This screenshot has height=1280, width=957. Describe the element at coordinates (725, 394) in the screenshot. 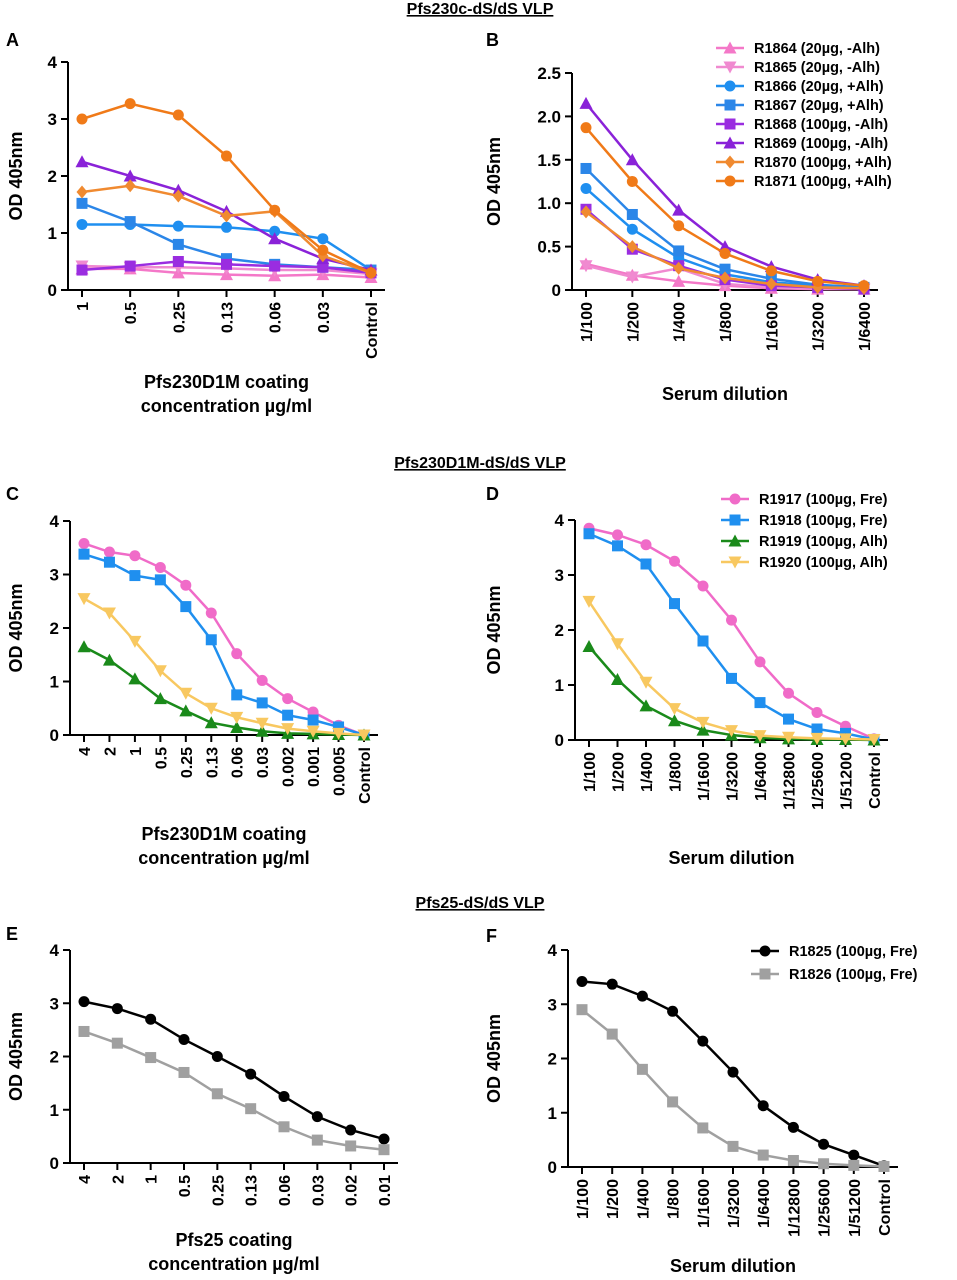

I see `x-axis-label: Serum dilution` at that location.